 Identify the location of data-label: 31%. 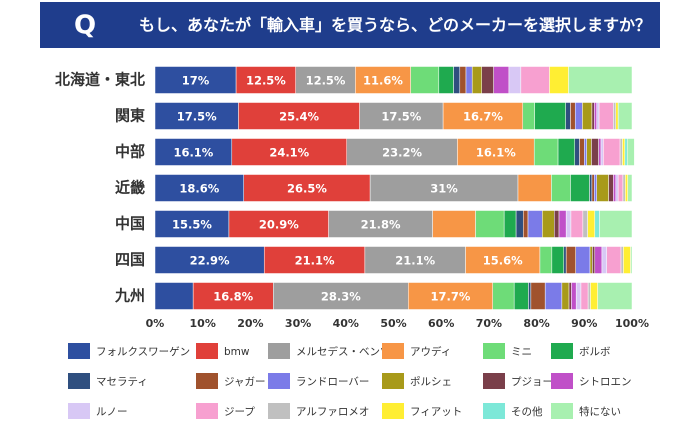
(444, 189).